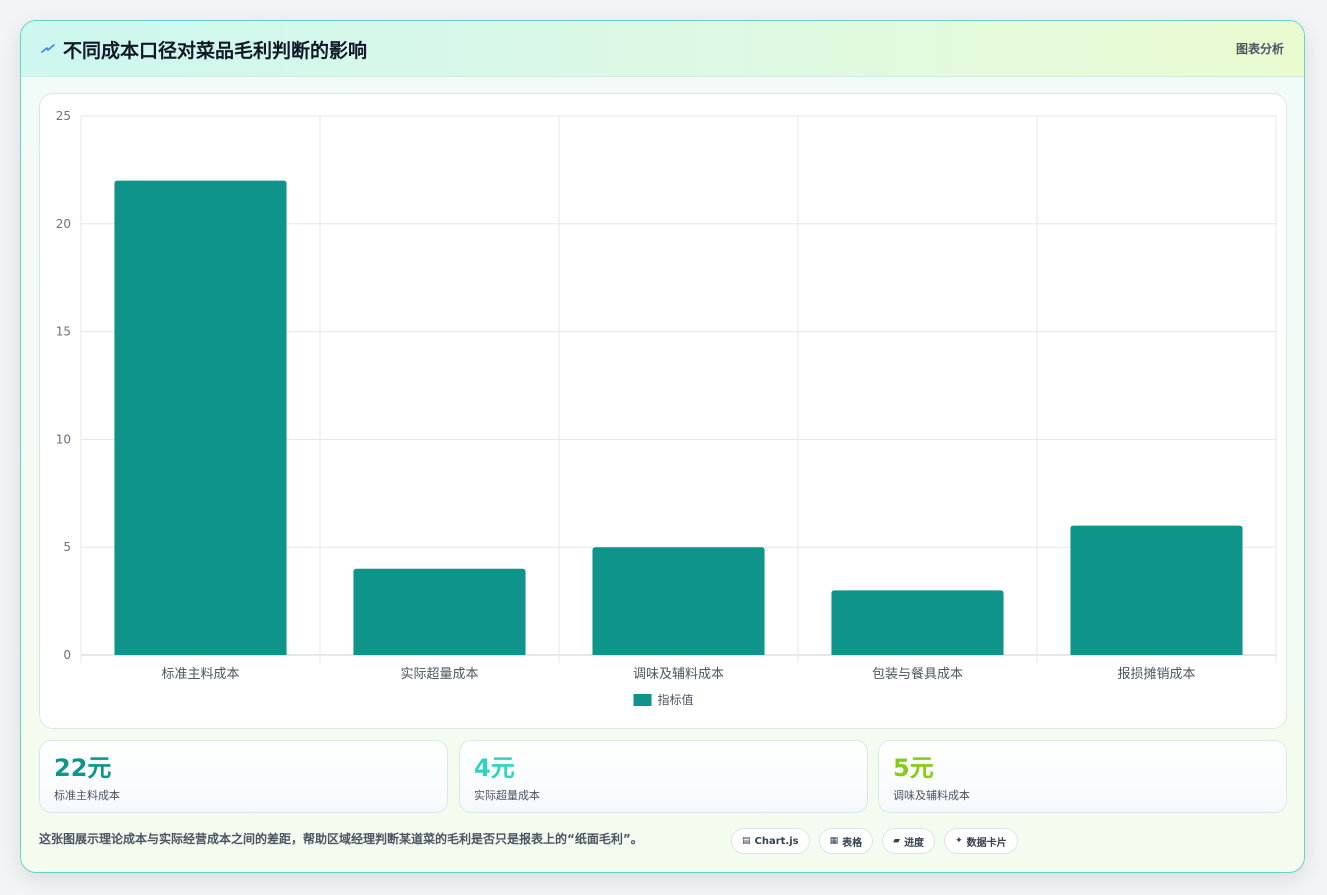  I want to click on kpi-card-main-cost: 22元 标准主料成本, so click(243, 776).